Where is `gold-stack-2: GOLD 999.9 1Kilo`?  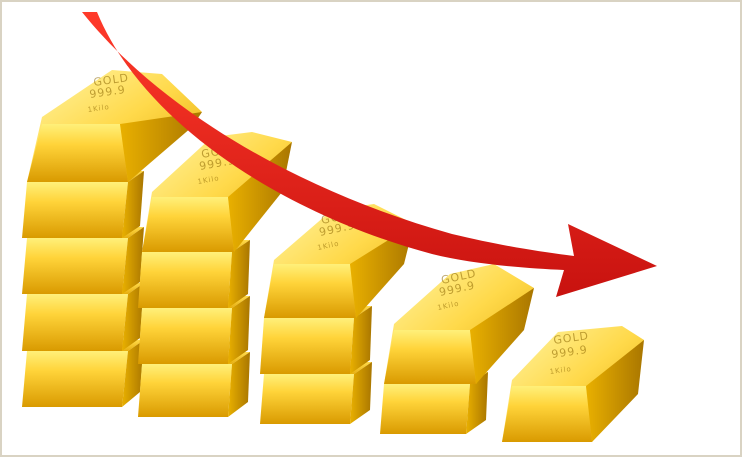 gold-stack-2: GOLD 999.9 1Kilo is located at coordinates (215, 274).